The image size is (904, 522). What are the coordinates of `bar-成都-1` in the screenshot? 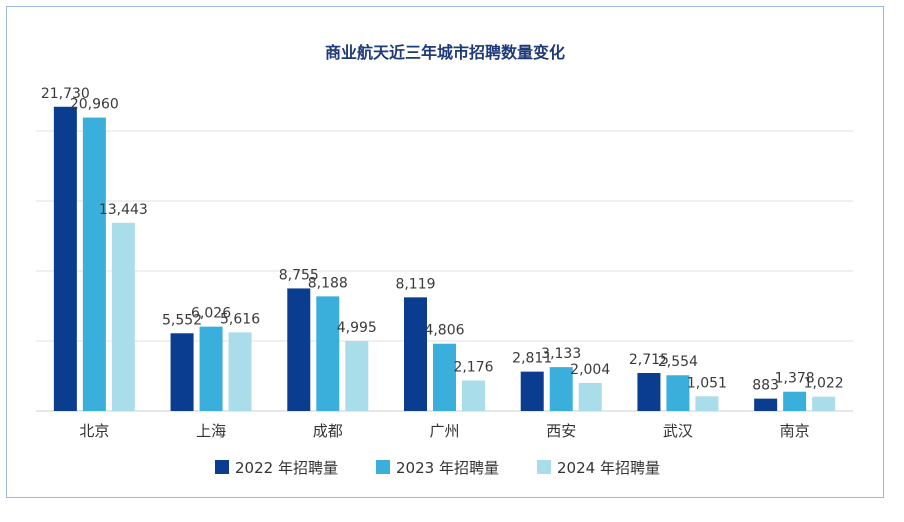 It's located at (299, 349).